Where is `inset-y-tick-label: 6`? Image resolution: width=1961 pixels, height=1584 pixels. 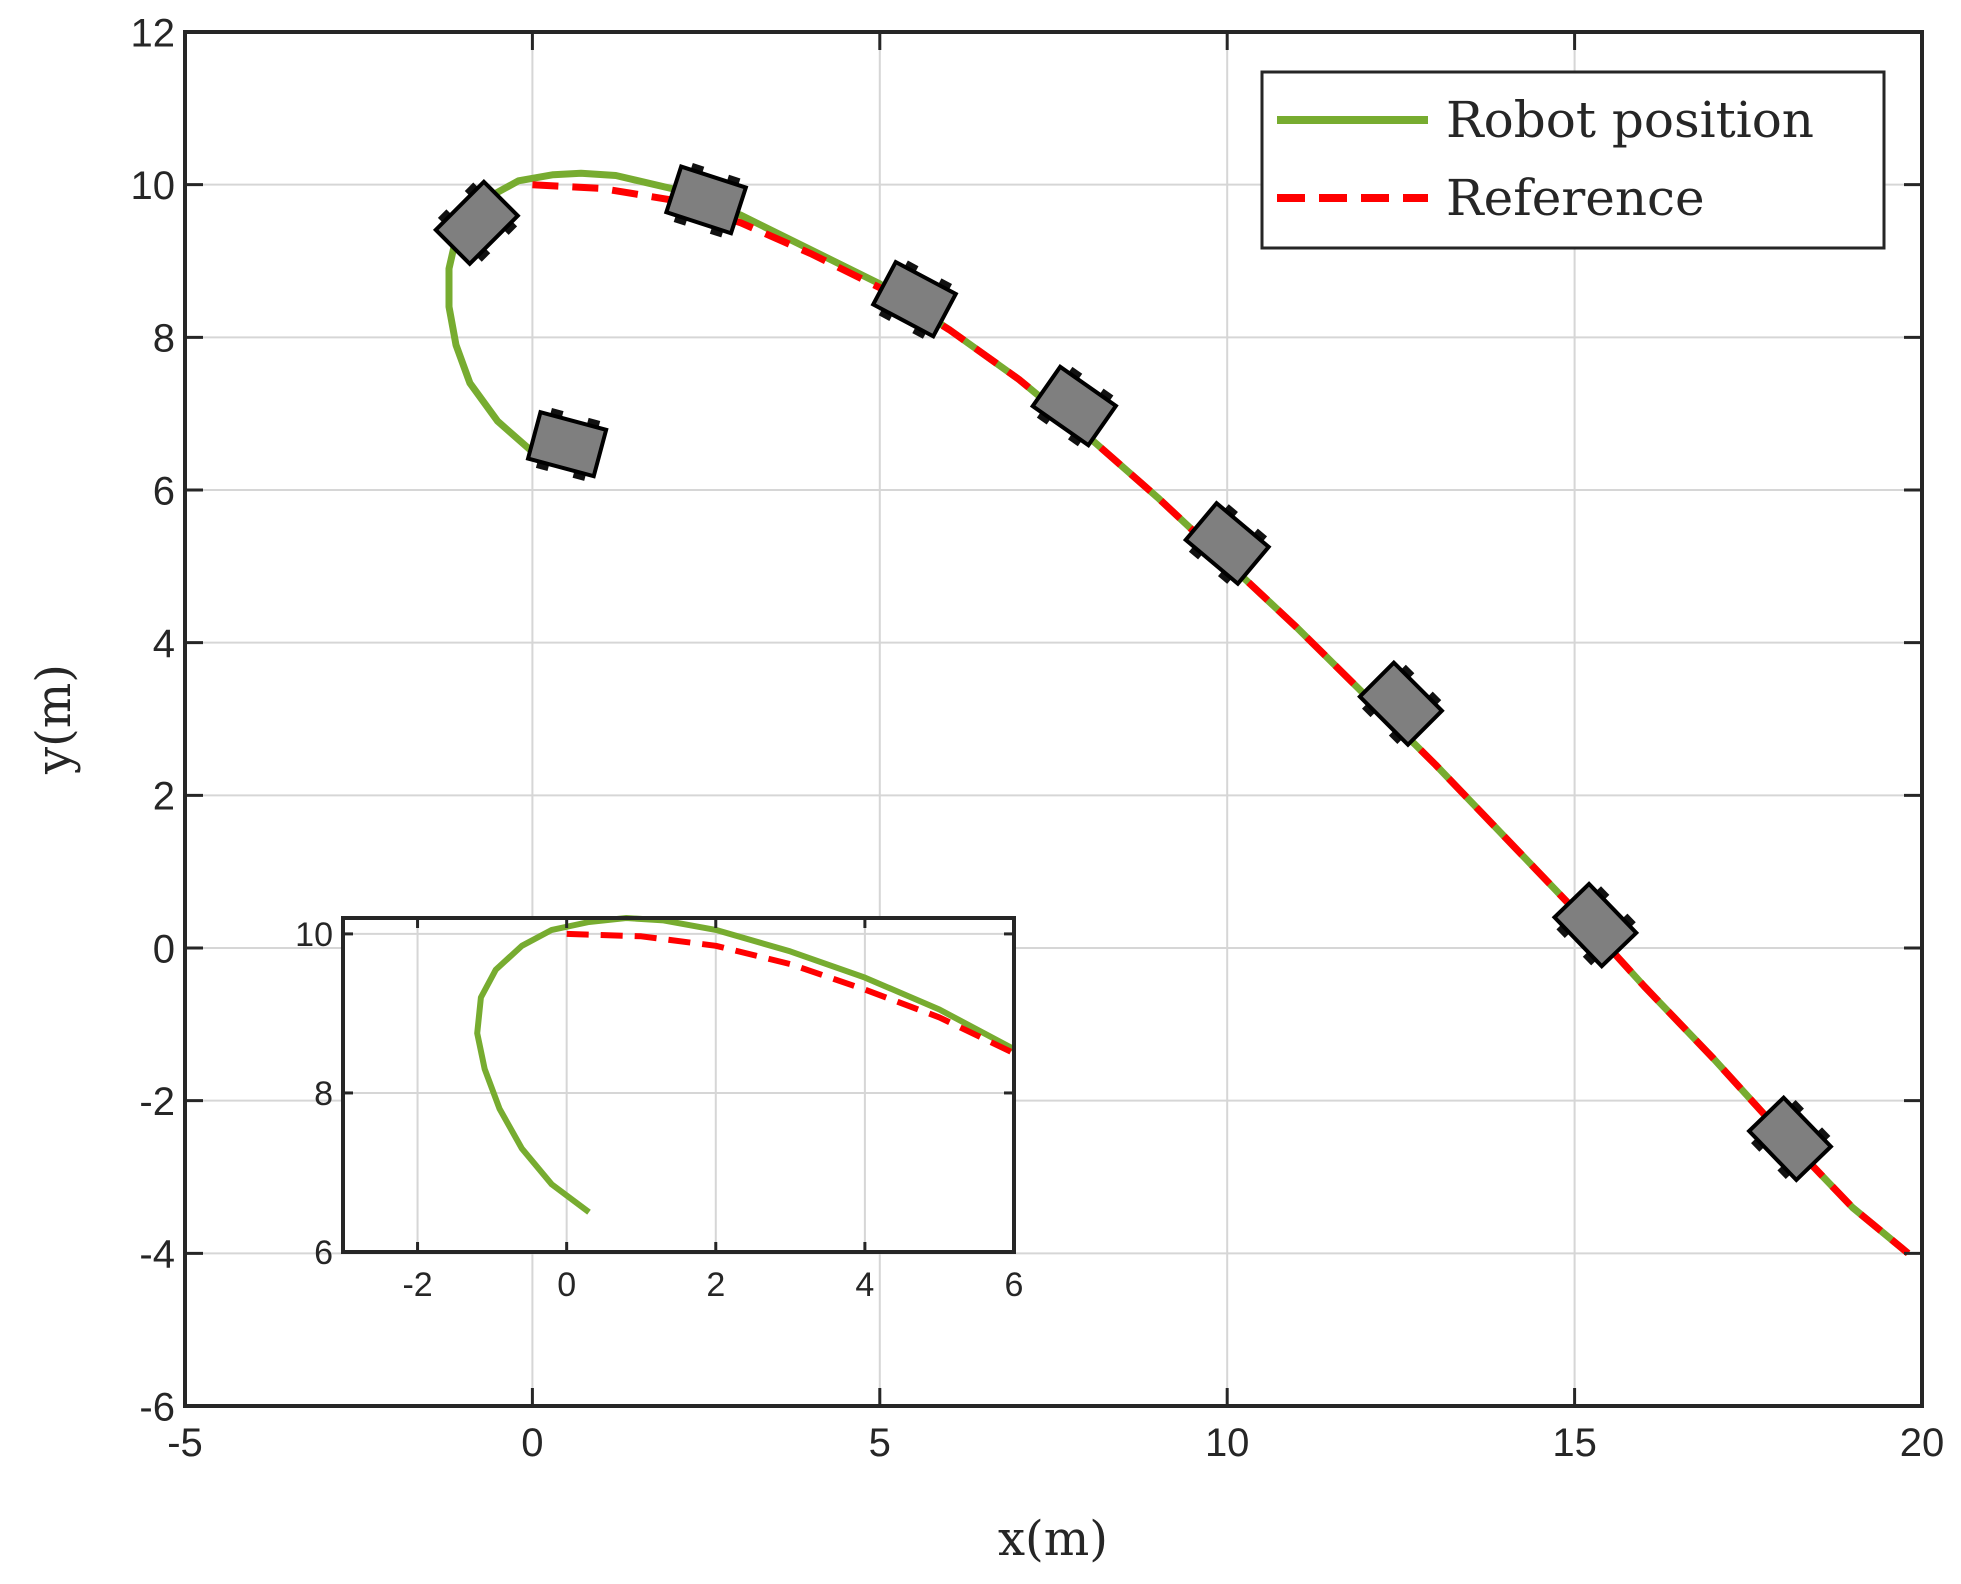 inset-y-tick-label: 6 is located at coordinates (323, 1253).